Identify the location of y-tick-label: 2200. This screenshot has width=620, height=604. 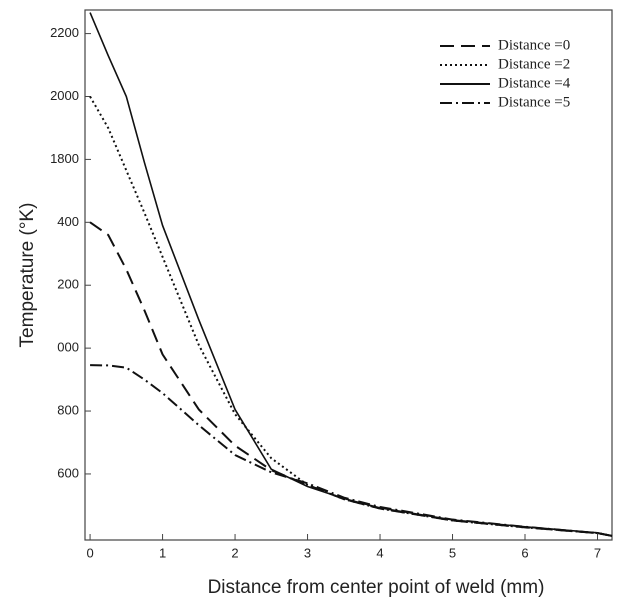
(64, 32).